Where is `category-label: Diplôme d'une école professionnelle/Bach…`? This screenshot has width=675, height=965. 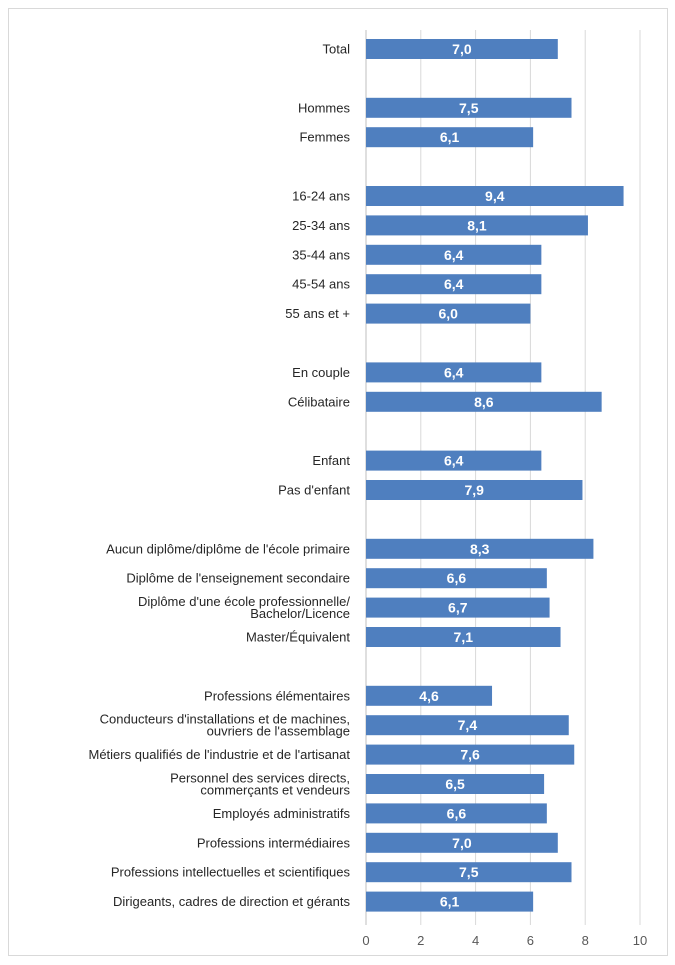 category-label: Diplôme d'une école professionnelle/Bach… is located at coordinates (244, 607).